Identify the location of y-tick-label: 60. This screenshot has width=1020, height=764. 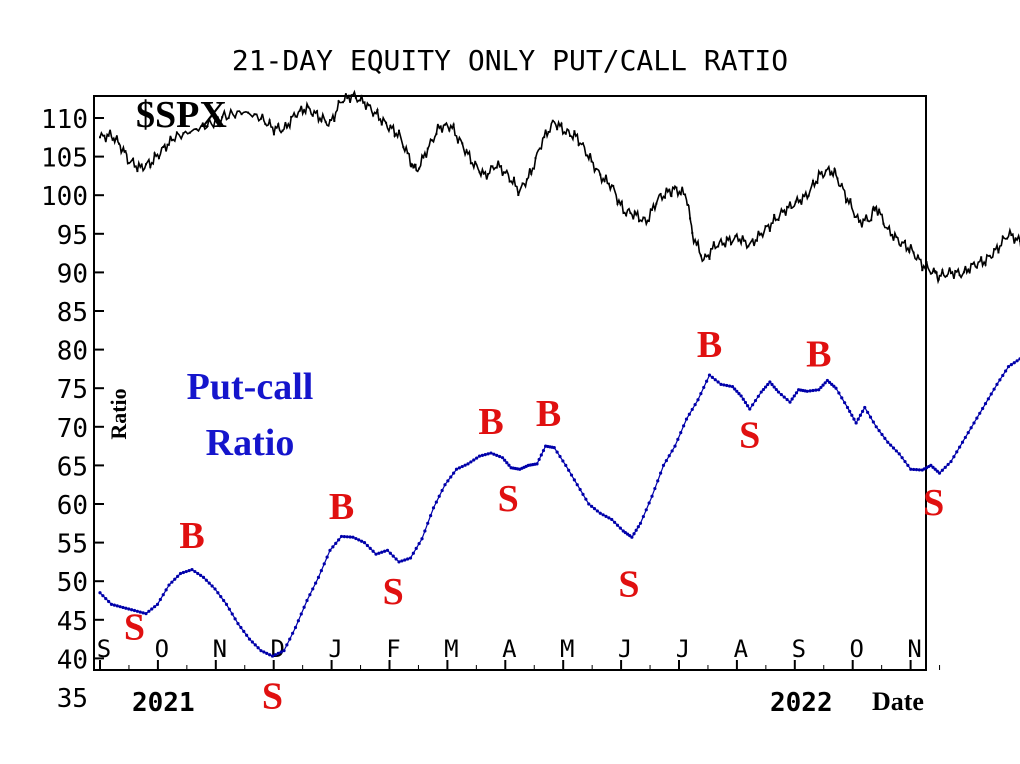
(72, 506).